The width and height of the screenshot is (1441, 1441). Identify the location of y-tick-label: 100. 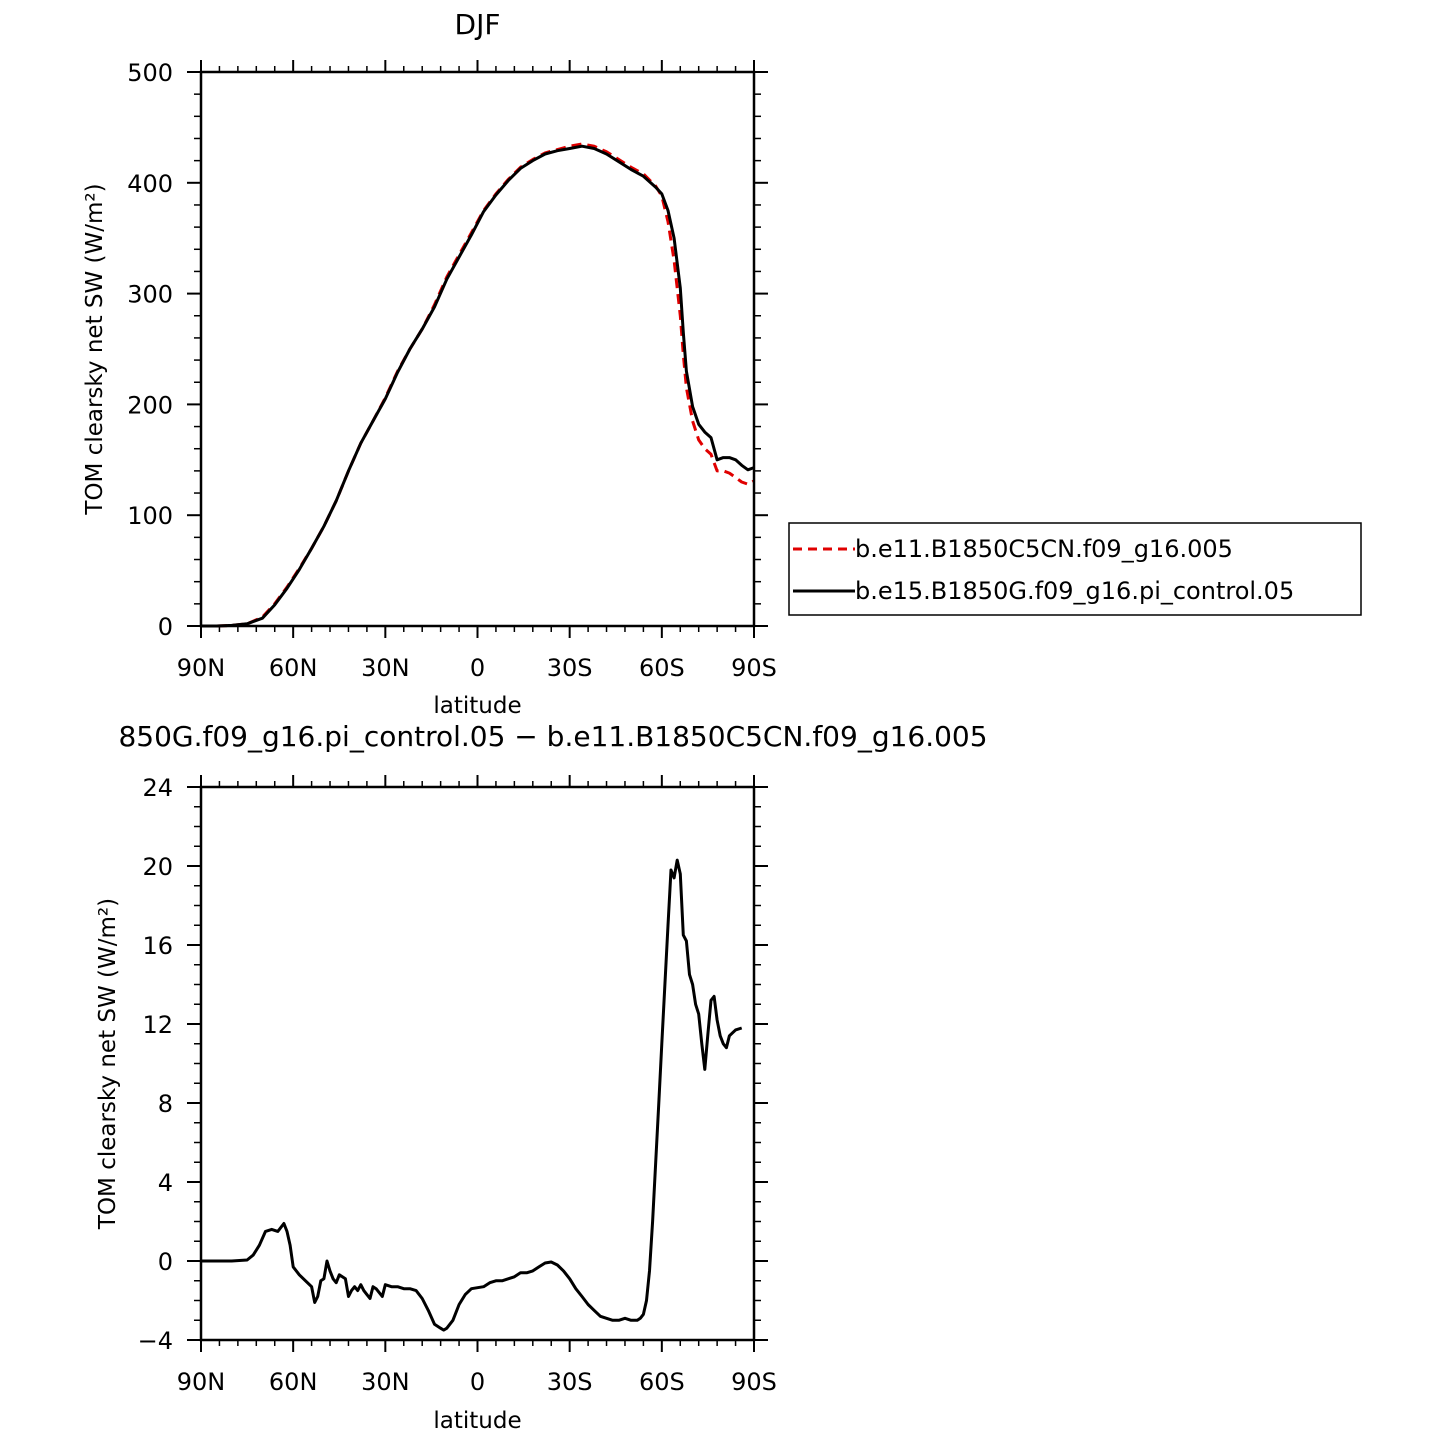
(150, 516).